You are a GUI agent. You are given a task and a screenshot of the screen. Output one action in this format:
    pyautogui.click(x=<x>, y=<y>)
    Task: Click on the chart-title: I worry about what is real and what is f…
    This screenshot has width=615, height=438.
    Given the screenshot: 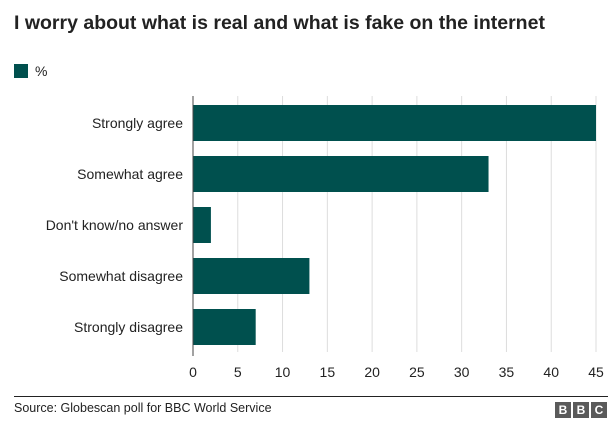 What is the action you would take?
    pyautogui.click(x=279, y=23)
    